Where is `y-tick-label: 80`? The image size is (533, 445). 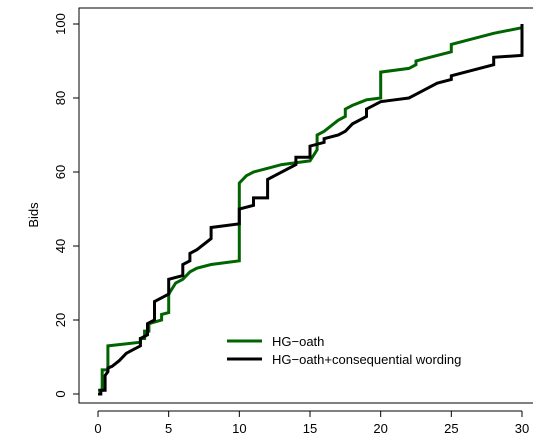
y-tick-label: 80 is located at coordinates (60, 98).